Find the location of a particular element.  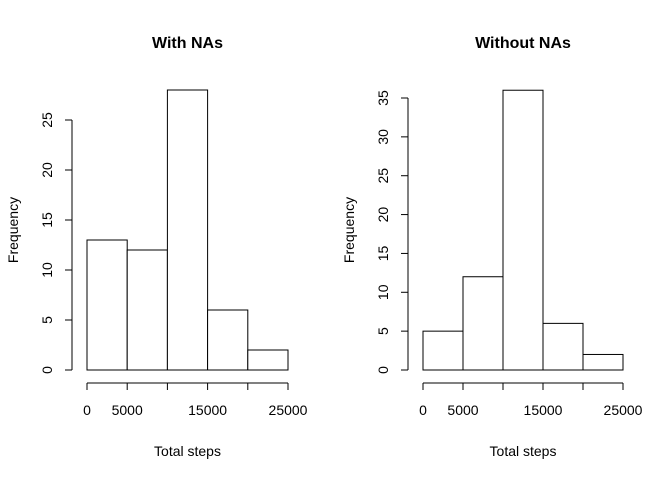

chart-title: Without NAs is located at coordinates (523, 43).